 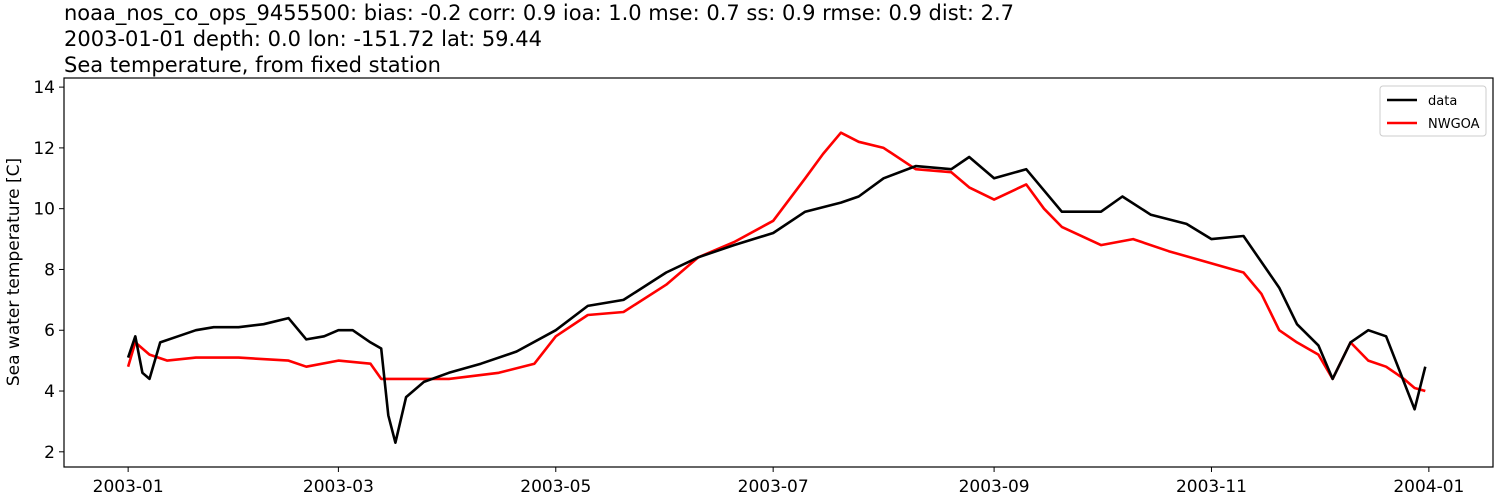 What do you see at coordinates (252, 65) in the screenshot?
I see `chart-title: Sea temperature, from fixed station` at bounding box center [252, 65].